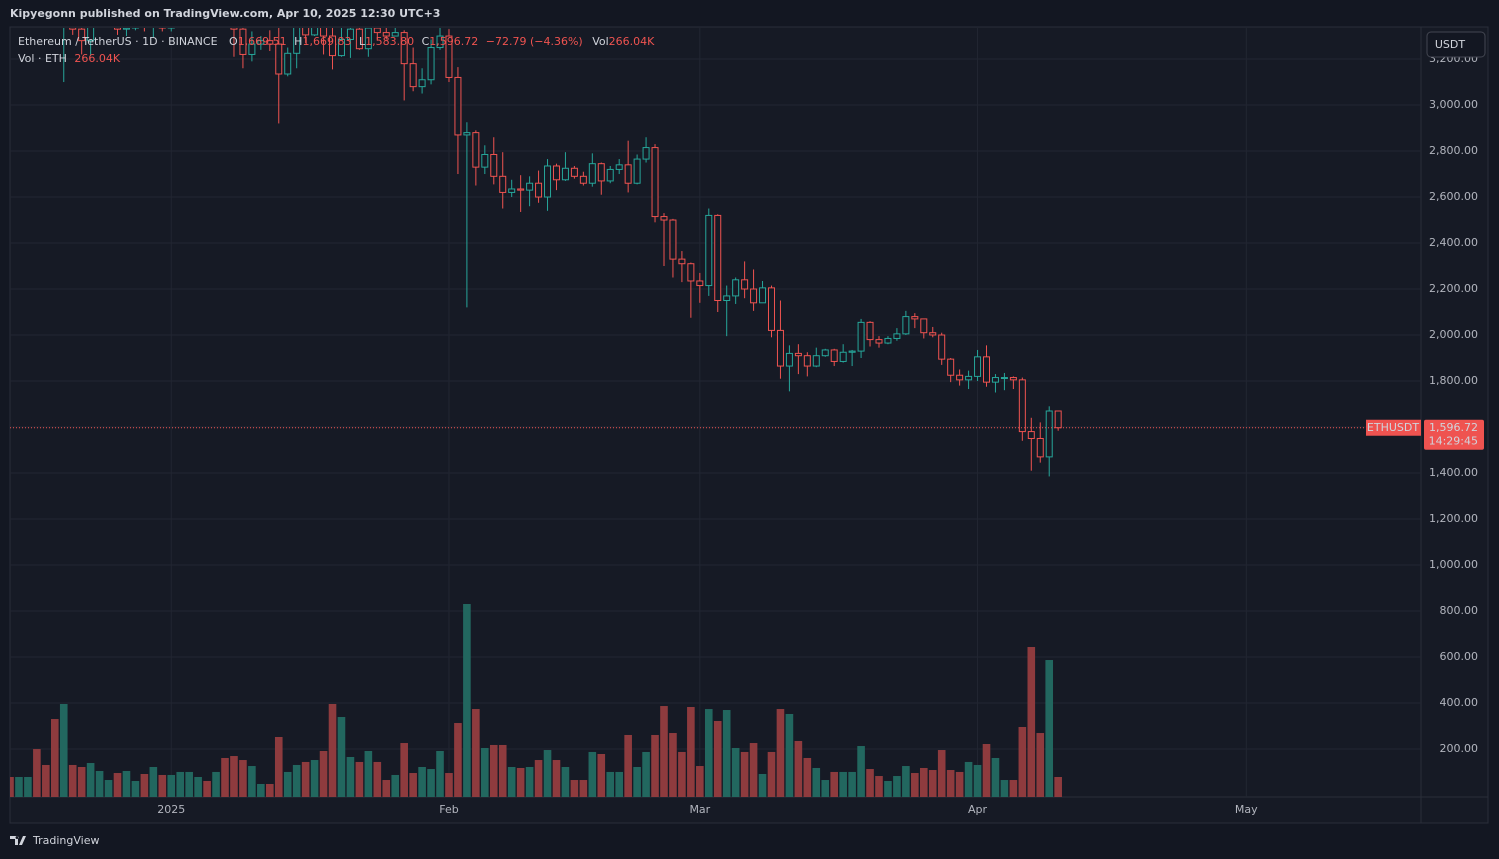 This screenshot has width=1499, height=859. What do you see at coordinates (1453, 380) in the screenshot?
I see `y-tick-label: 1,800.00` at bounding box center [1453, 380].